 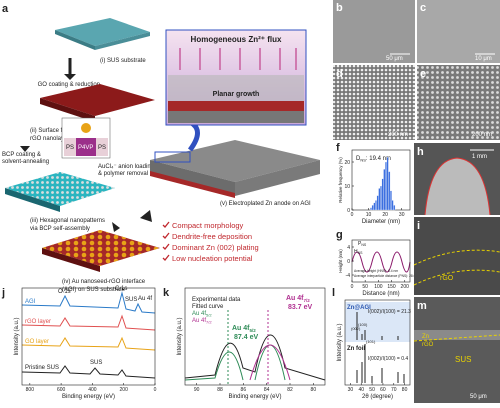 What do you see at coordinates (212, 236) in the screenshot?
I see `benefit: Dendrite-free deposition` at bounding box center [212, 236].